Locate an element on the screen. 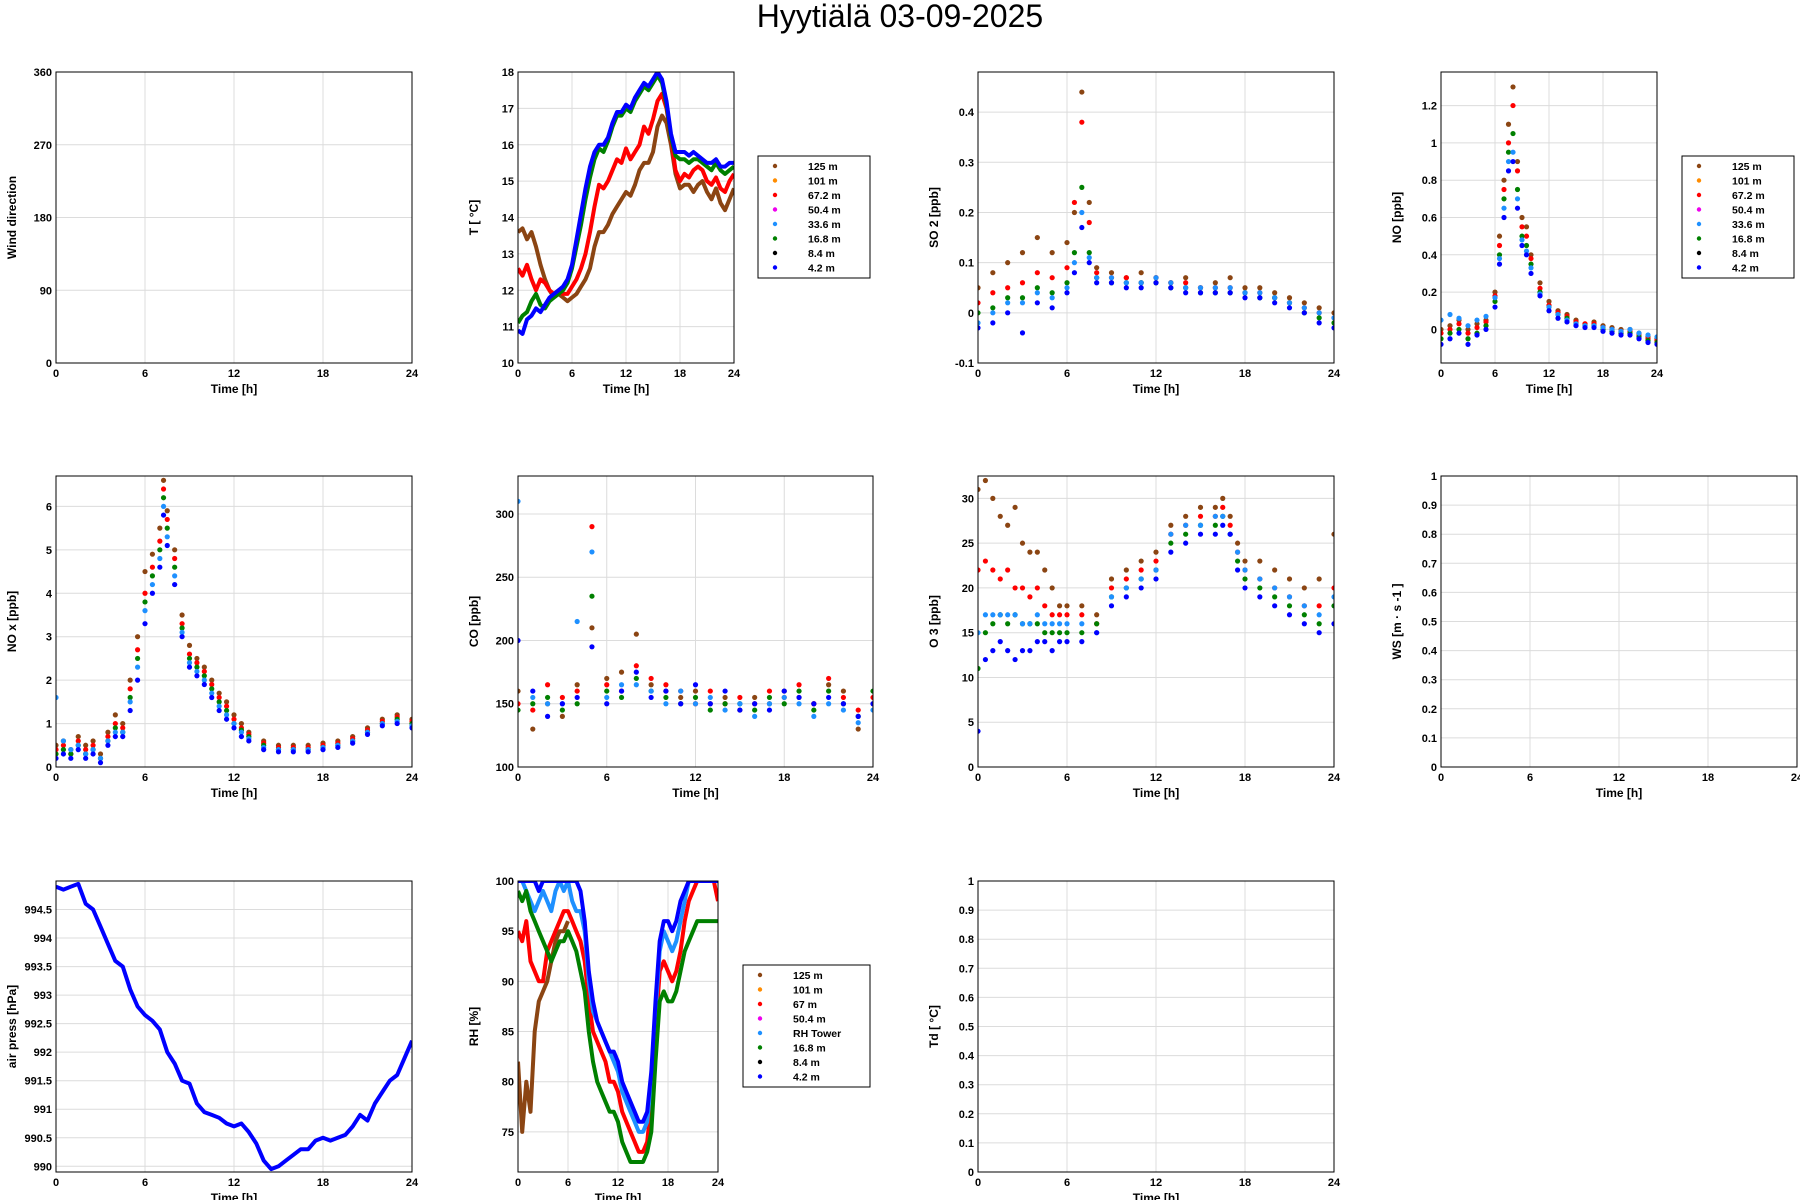  data-layer is located at coordinates (234, 1026).